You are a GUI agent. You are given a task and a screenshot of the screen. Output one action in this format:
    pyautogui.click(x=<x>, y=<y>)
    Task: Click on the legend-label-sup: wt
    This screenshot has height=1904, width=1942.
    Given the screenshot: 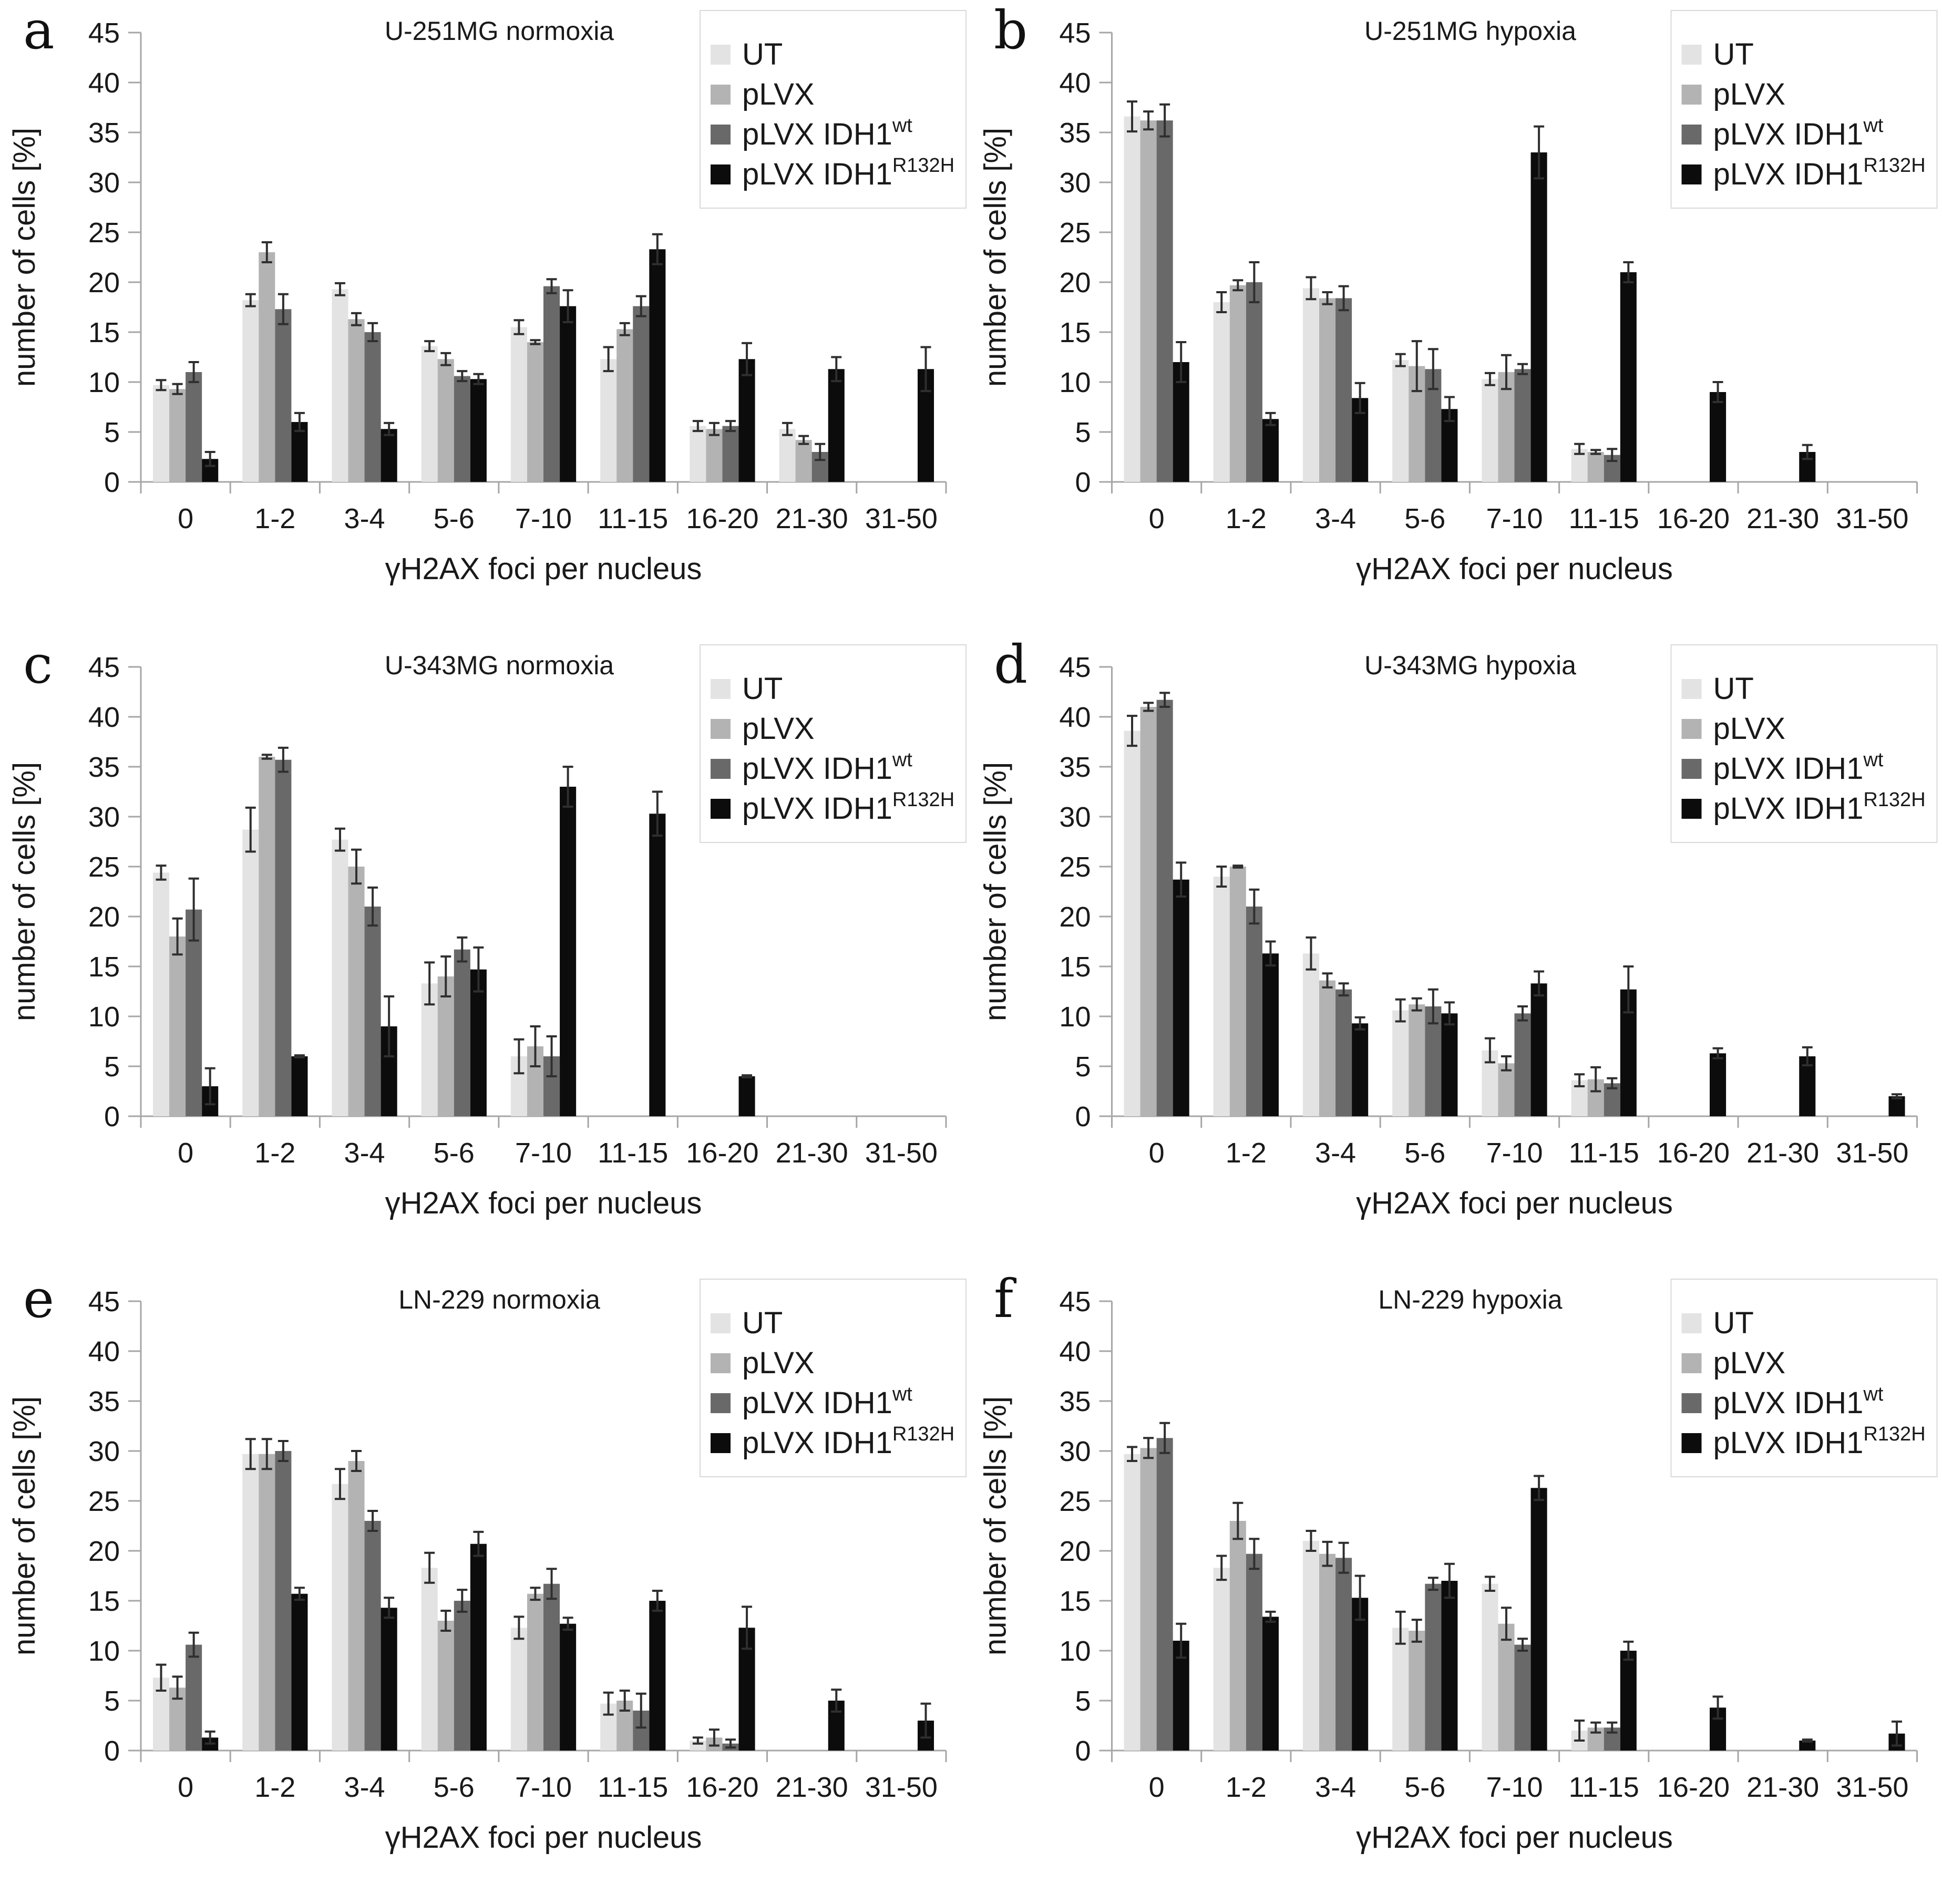 What is the action you would take?
    pyautogui.click(x=902, y=126)
    